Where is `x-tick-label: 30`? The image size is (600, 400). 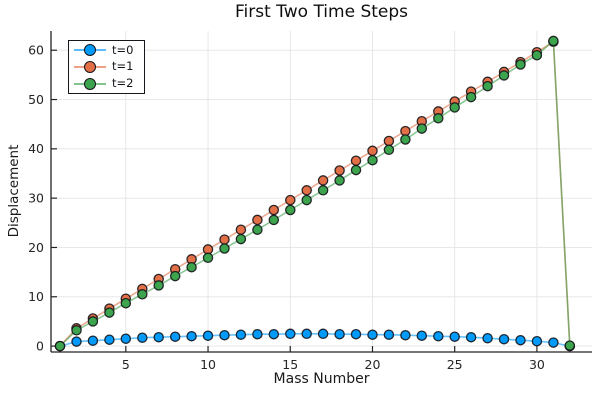 x-tick-label: 30 is located at coordinates (537, 364).